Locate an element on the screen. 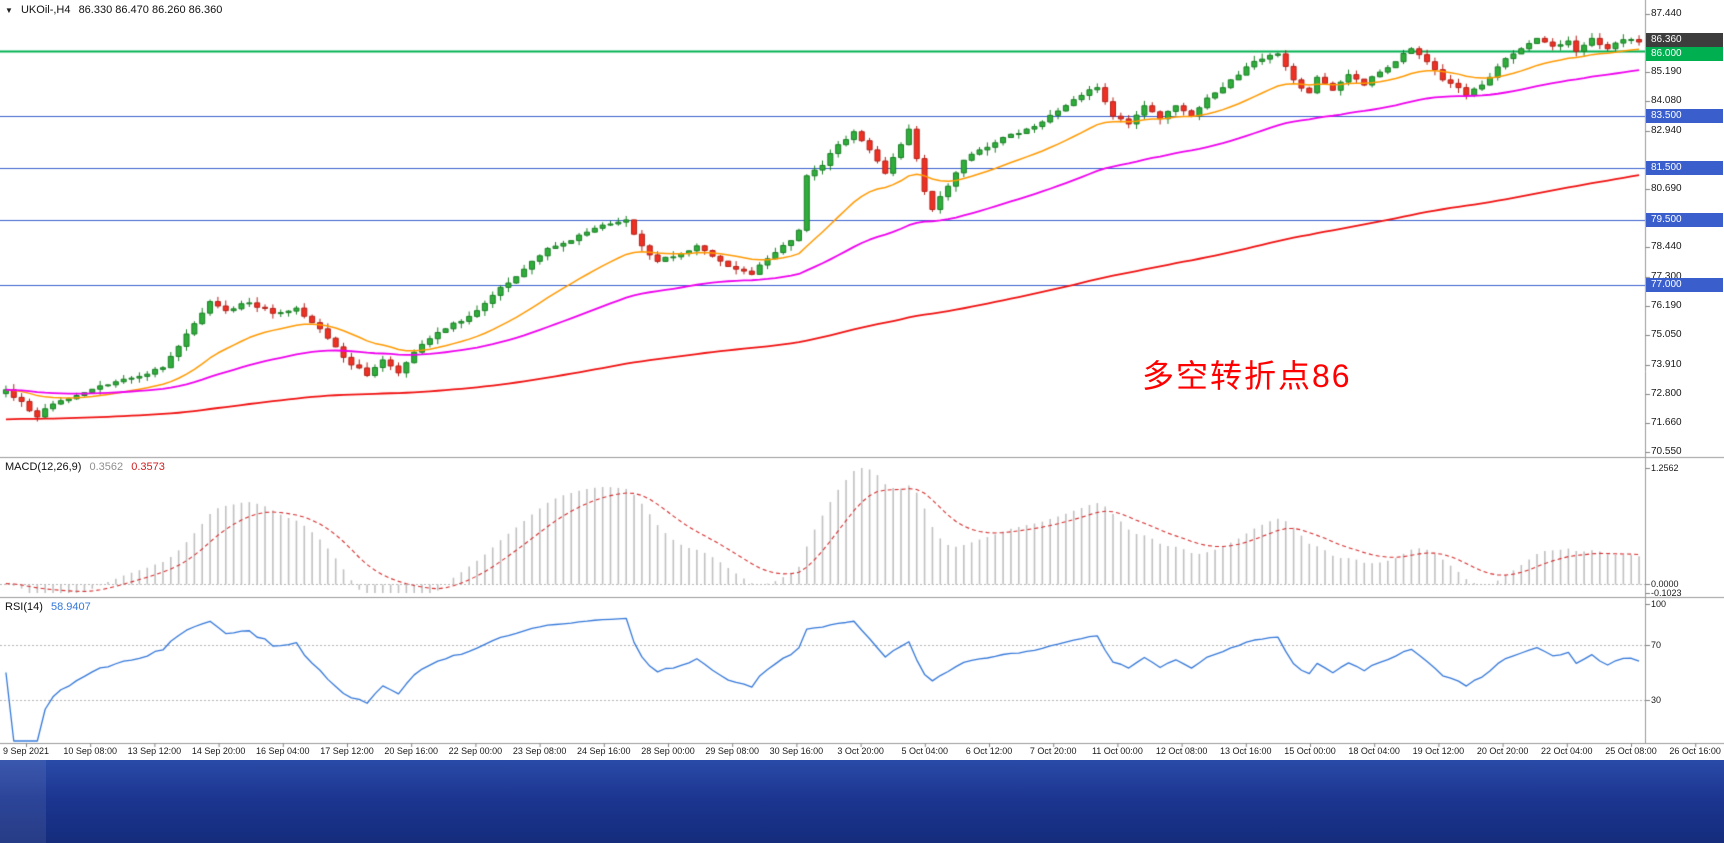 Image resolution: width=1724 pixels, height=843 pixels. price-tick-label: 76.190 is located at coordinates (1666, 305).